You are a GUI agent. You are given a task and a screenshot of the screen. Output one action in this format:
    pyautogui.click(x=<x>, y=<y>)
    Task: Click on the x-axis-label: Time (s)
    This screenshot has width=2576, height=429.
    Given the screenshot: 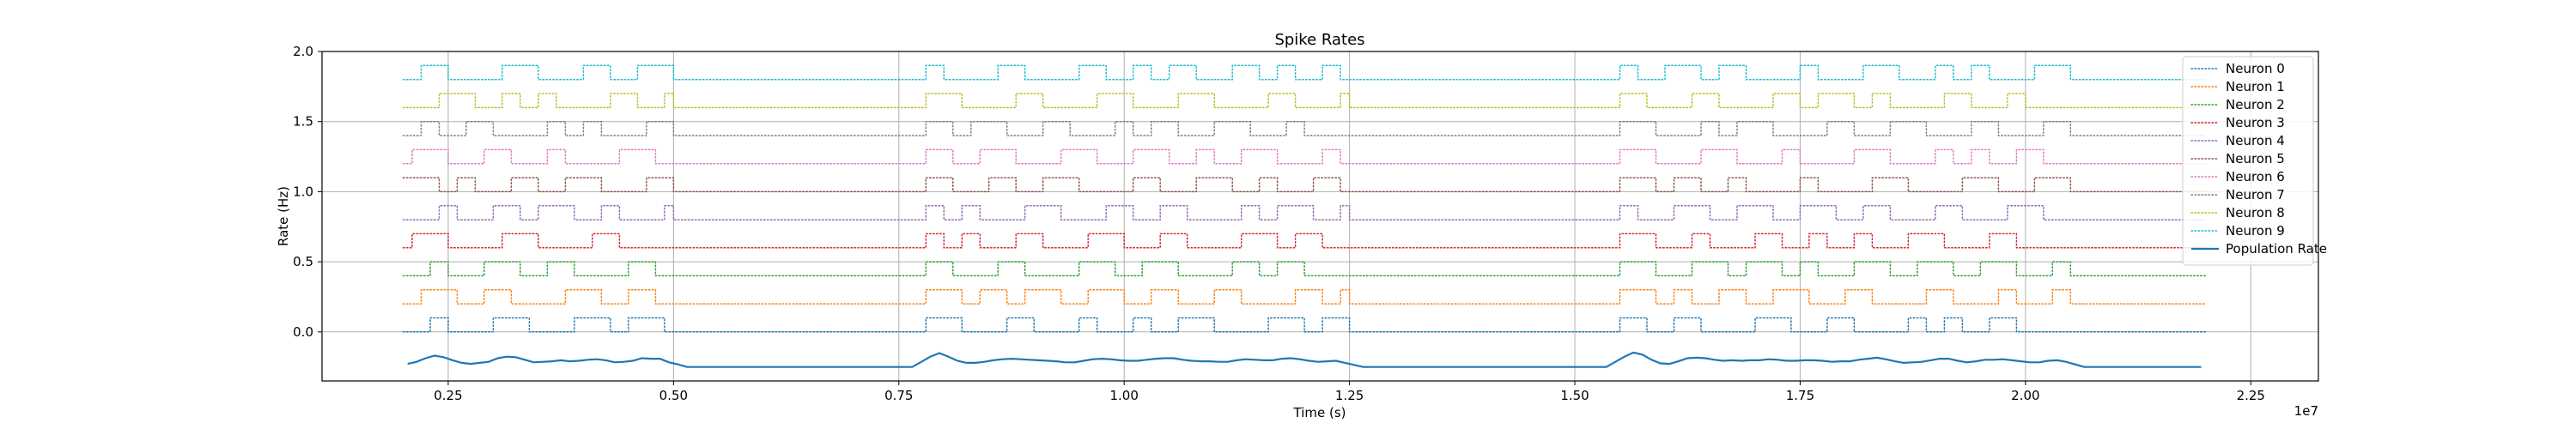 What is the action you would take?
    pyautogui.click(x=1319, y=412)
    